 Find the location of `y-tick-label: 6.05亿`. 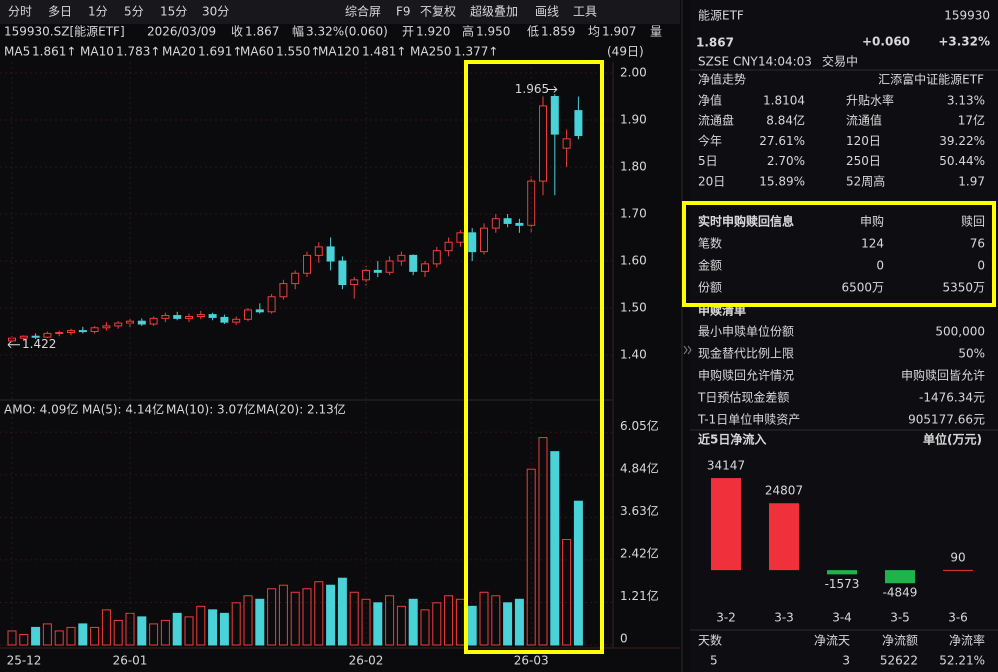

y-tick-label: 6.05亿 is located at coordinates (639, 425).